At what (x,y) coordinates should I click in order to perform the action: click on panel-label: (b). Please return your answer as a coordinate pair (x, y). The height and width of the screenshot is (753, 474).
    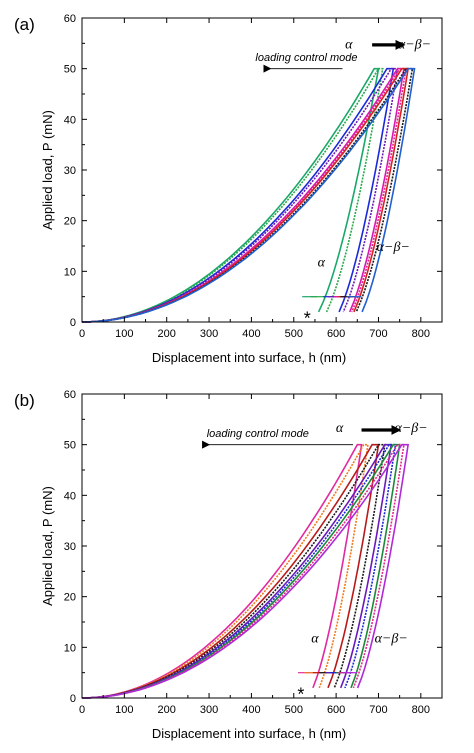
    Looking at the image, I should click on (24, 400).